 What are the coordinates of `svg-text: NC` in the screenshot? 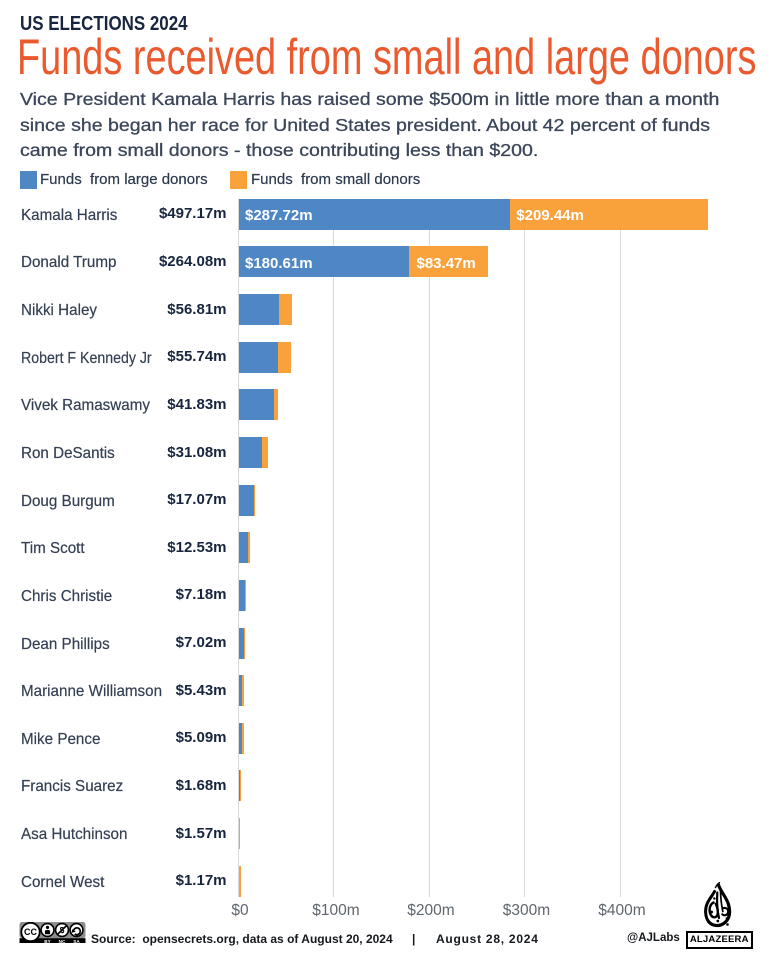 It's located at (62, 941).